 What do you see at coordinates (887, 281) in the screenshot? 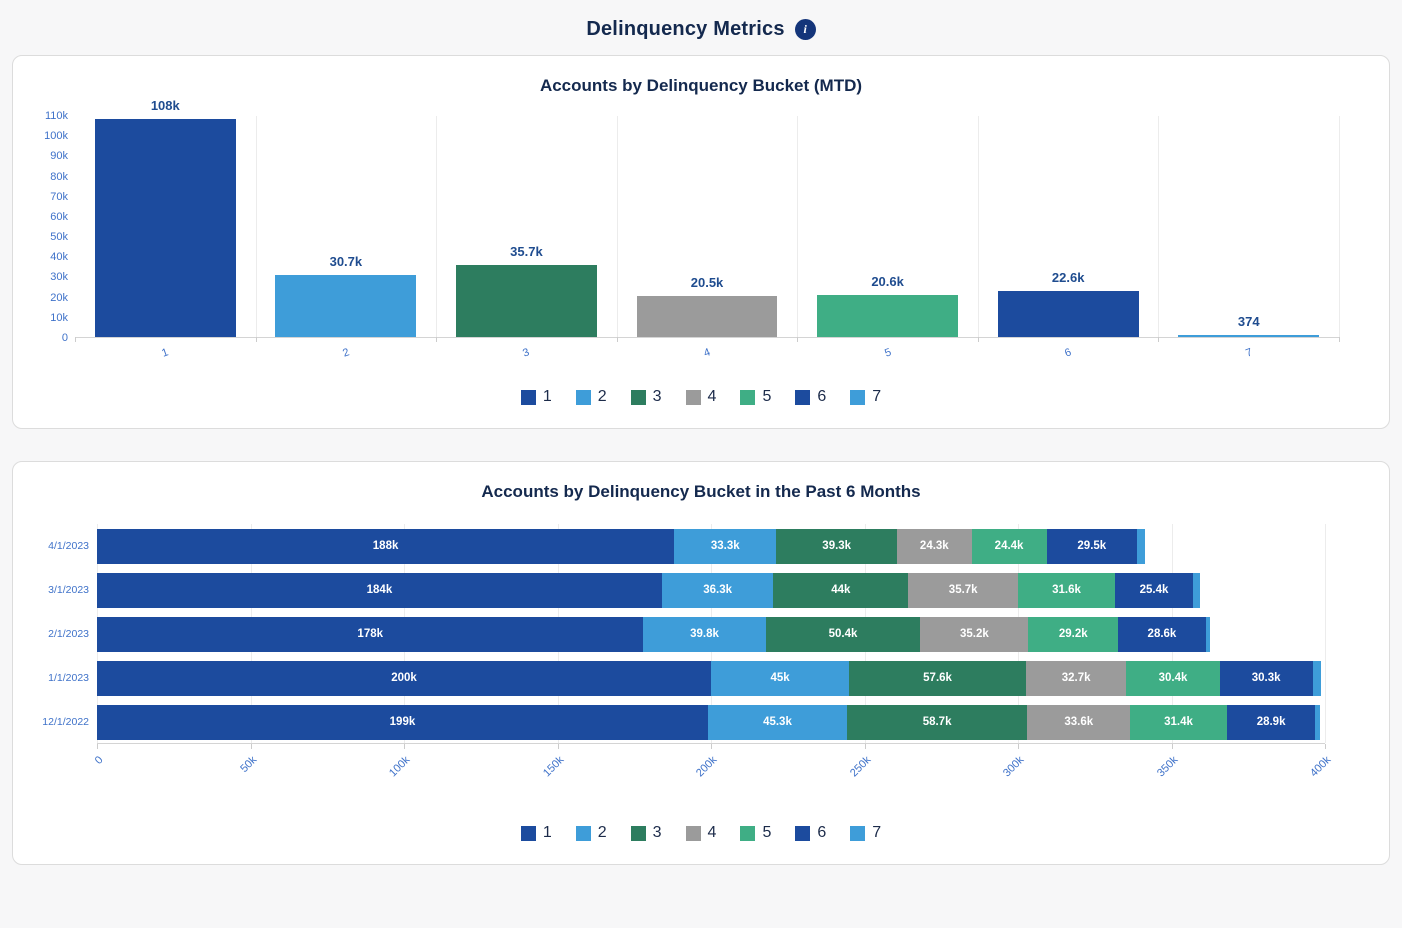
I see `bar-value-label: 20.6k` at bounding box center [887, 281].